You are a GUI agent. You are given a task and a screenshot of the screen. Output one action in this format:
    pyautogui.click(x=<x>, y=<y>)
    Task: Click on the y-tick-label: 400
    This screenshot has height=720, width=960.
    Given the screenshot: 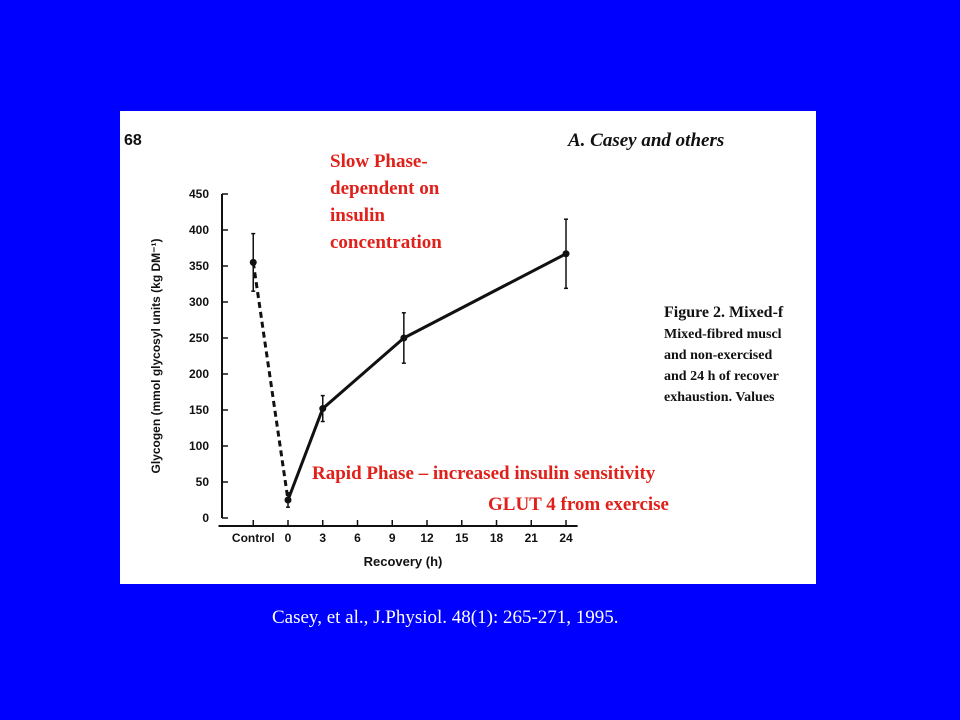 What is the action you would take?
    pyautogui.click(x=199, y=230)
    